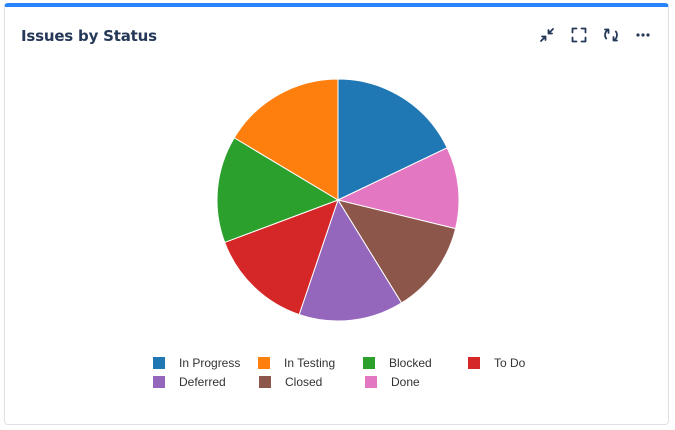  What do you see at coordinates (202, 381) in the screenshot?
I see `legend-label: Deferred` at bounding box center [202, 381].